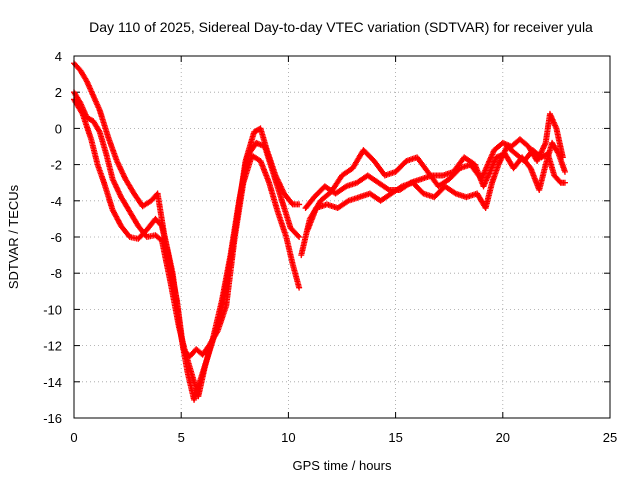 The height and width of the screenshot is (480, 640). What do you see at coordinates (52, 346) in the screenshot?
I see `y-tick-label: -12` at bounding box center [52, 346].